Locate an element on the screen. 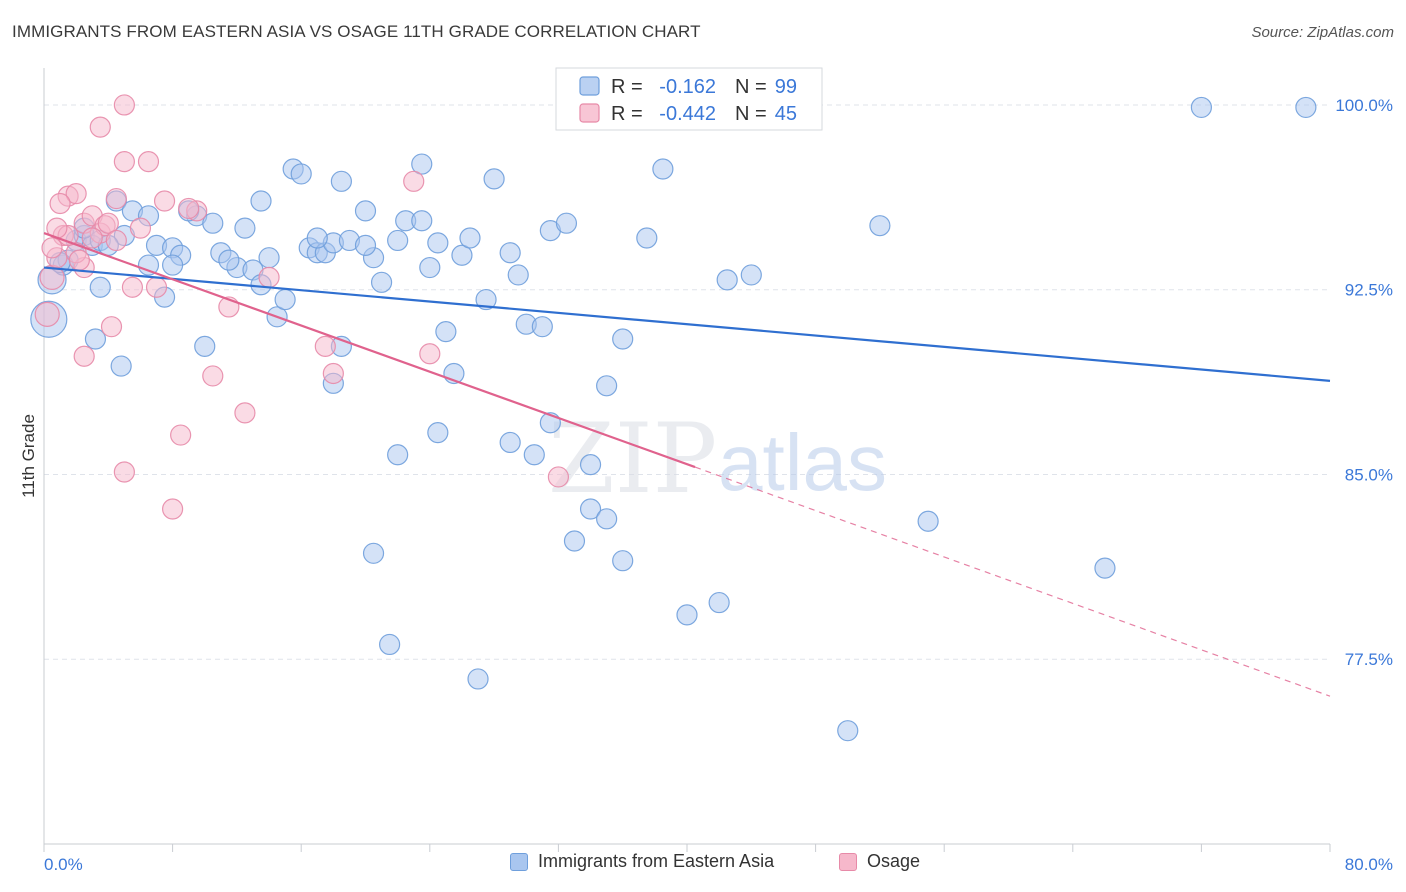 The image size is (1406, 892). stats-legend: R = -0.162 N = 99 R = -0.442 N = 45 is located at coordinates (689, 99).